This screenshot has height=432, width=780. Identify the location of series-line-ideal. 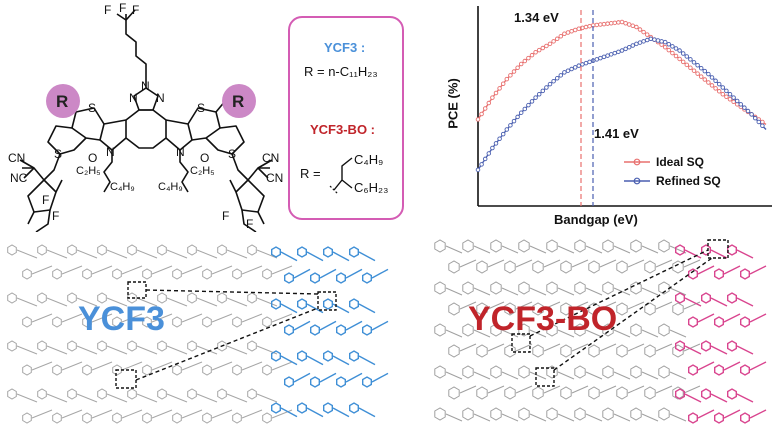
(622, 73).